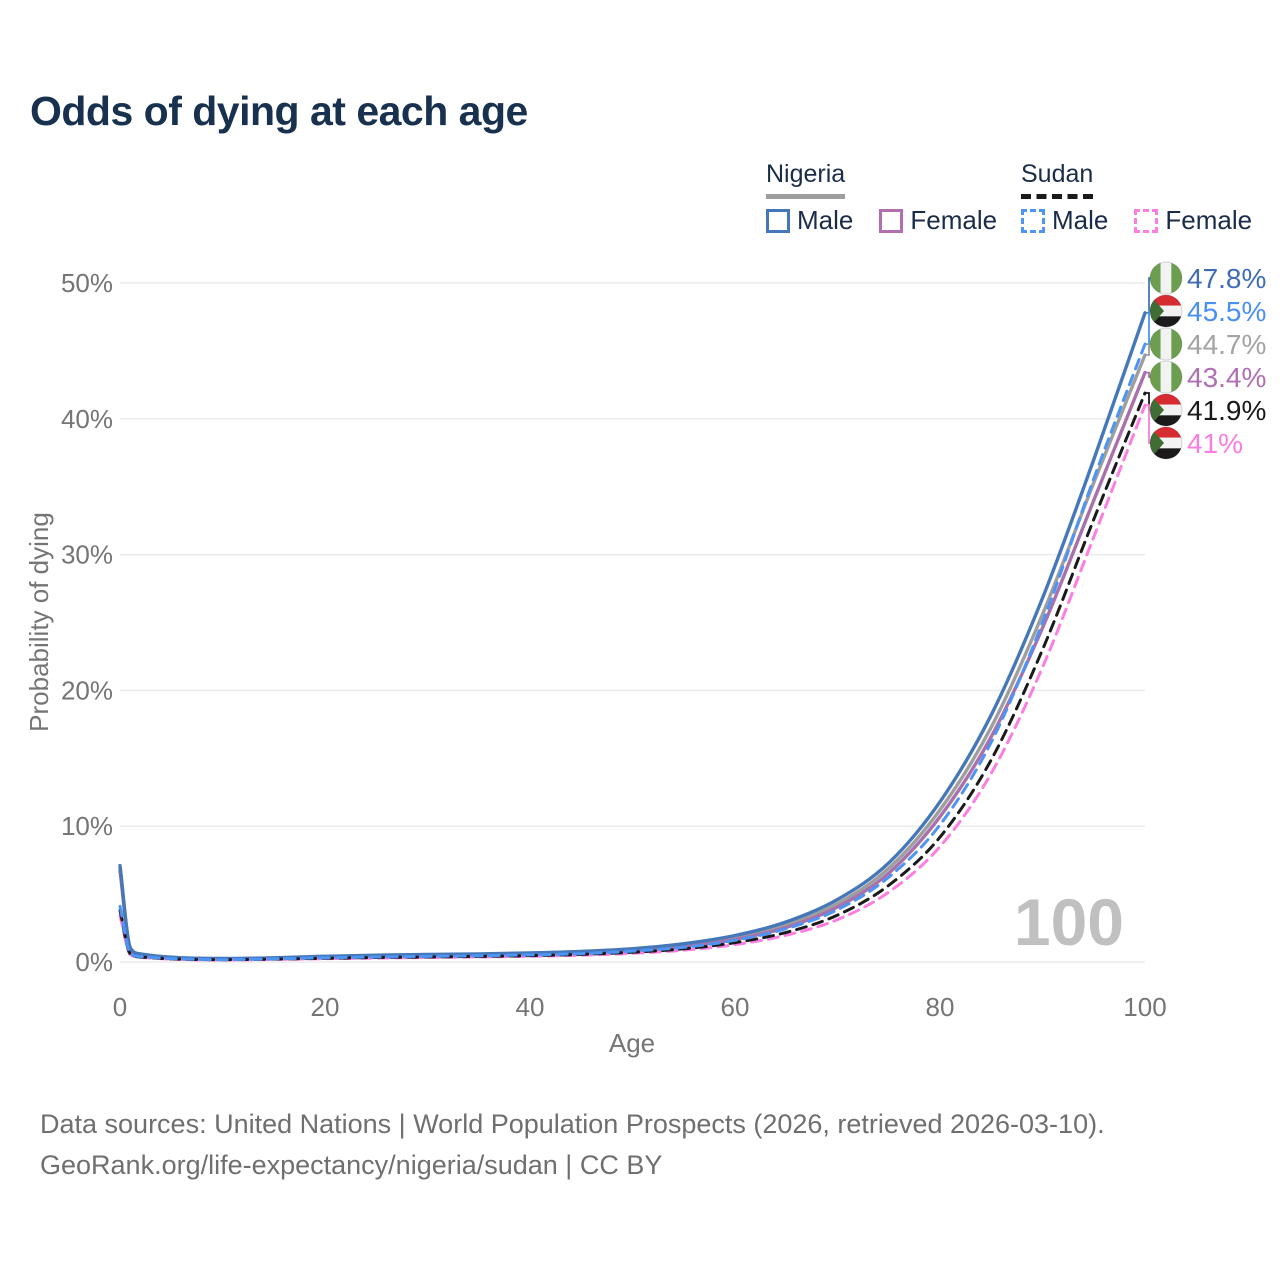 This screenshot has width=1280, height=1280. Describe the element at coordinates (1033, 220) in the screenshot. I see `sudan-male-swatch-icon` at that location.